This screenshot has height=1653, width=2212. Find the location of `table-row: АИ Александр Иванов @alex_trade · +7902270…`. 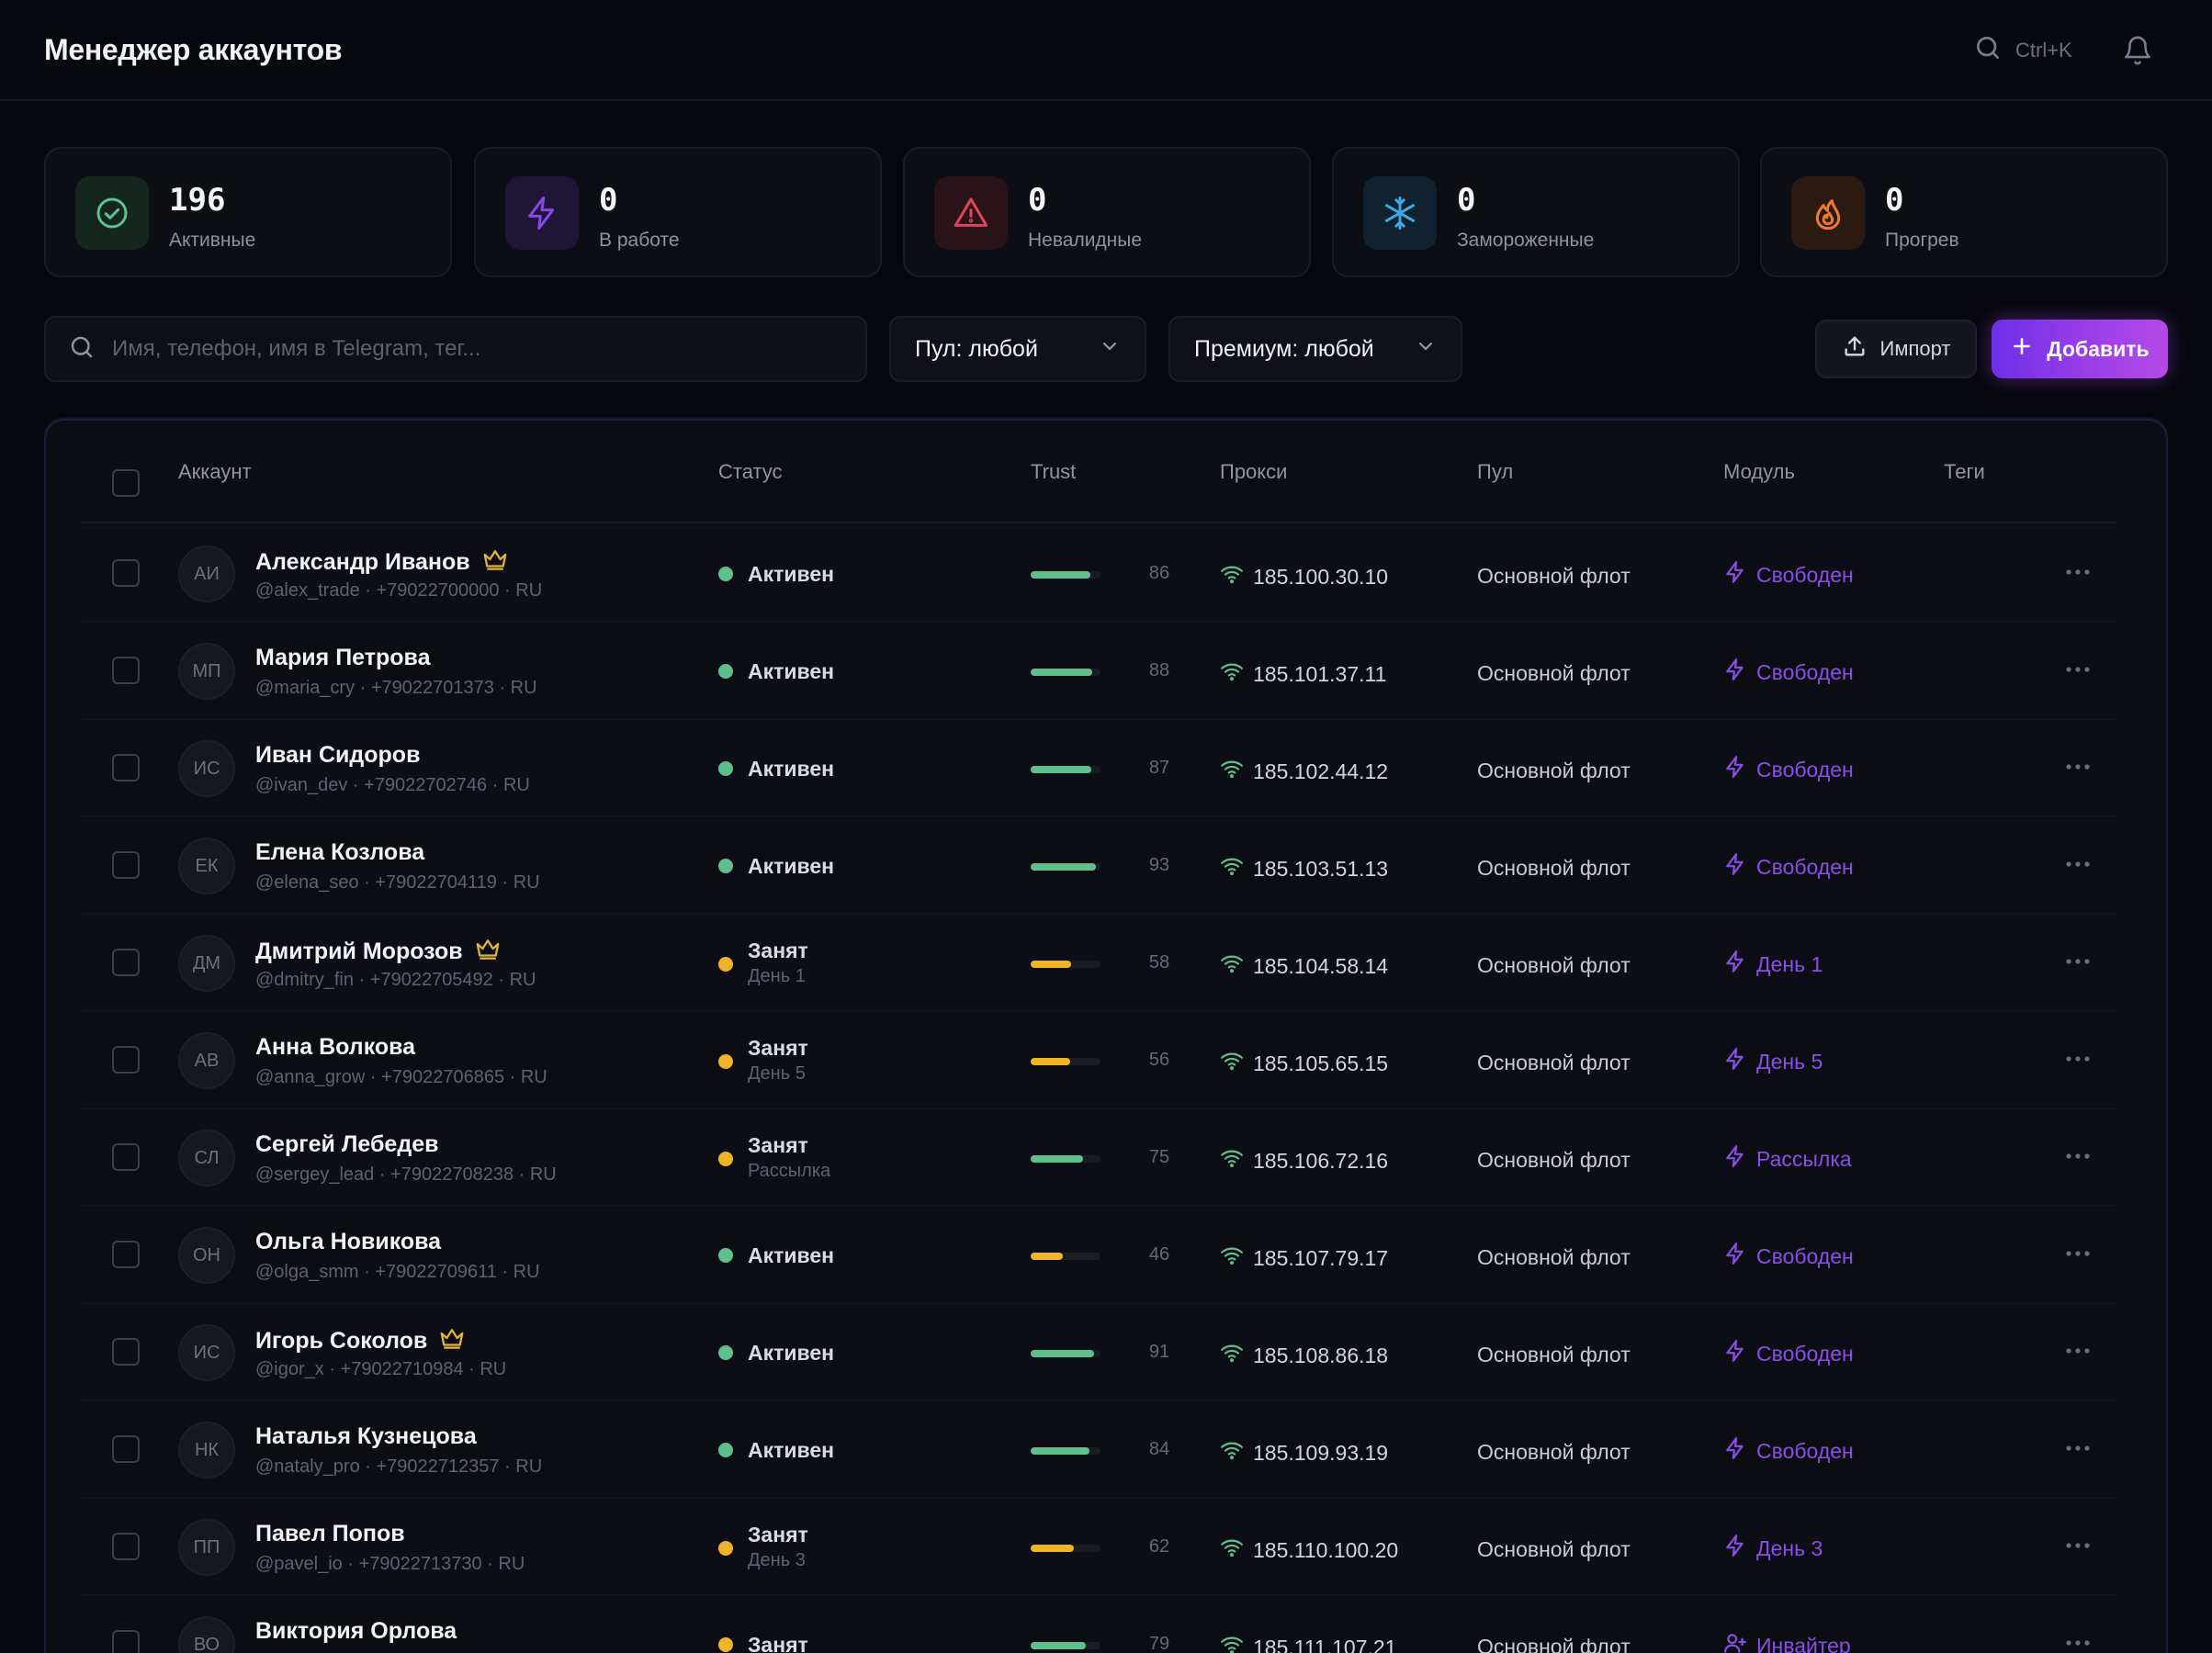

table-row: АИ Александр Иванов @alex_trade · +7902270… is located at coordinates (1098, 574).